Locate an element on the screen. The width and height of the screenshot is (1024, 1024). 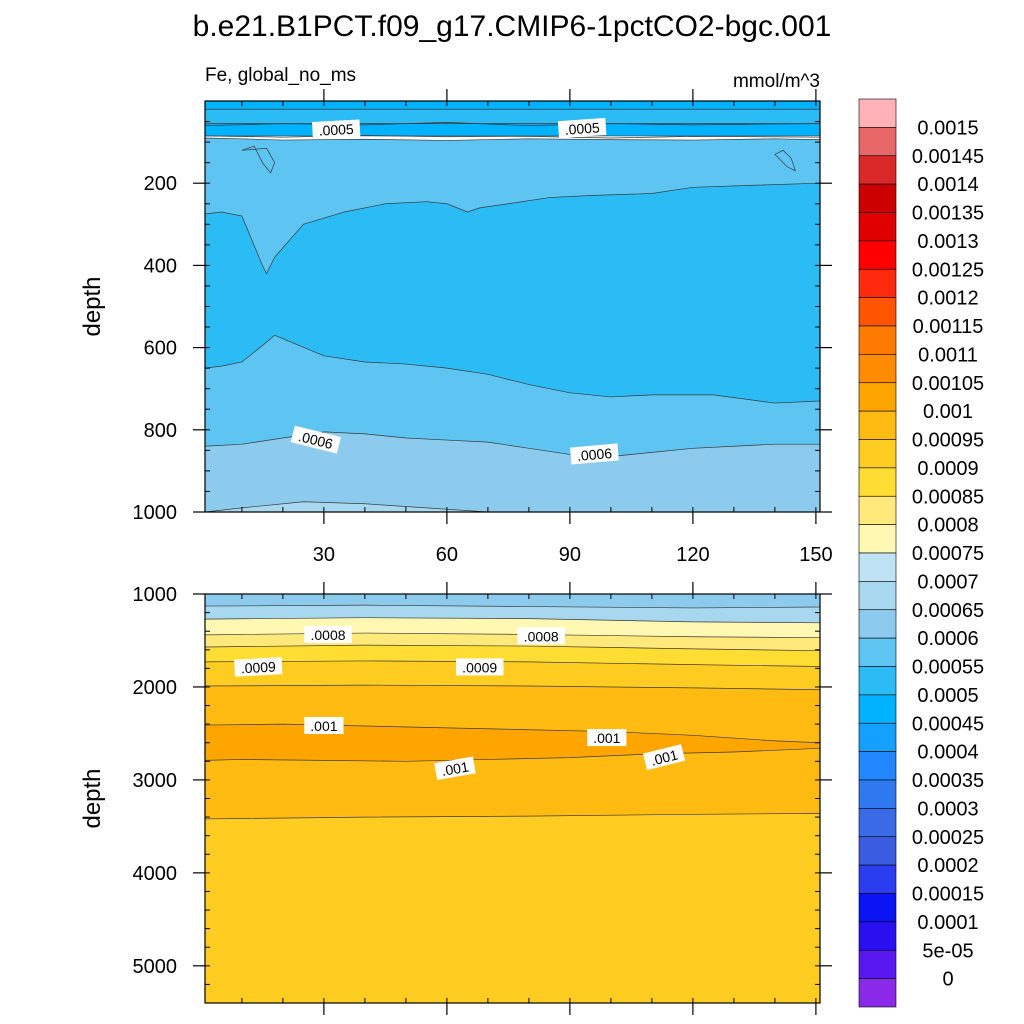
colorbar-label: 0.00075 is located at coordinates (948, 554).